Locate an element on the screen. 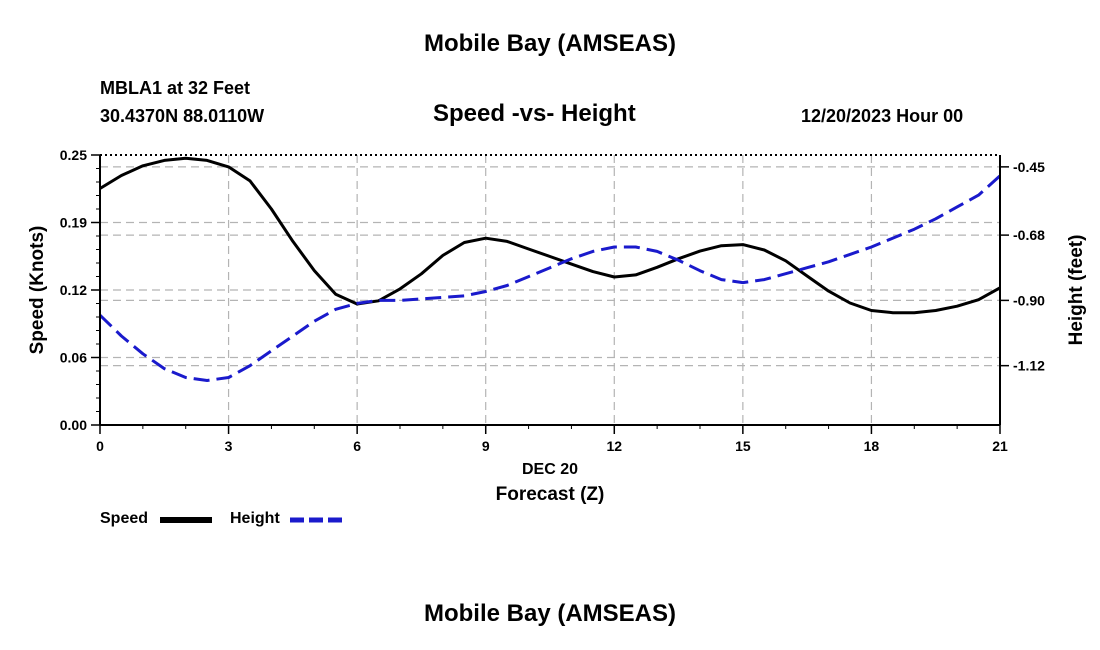 This screenshot has width=1100, height=650. y-axis-right-label: Height (feet) is located at coordinates (1076, 290).